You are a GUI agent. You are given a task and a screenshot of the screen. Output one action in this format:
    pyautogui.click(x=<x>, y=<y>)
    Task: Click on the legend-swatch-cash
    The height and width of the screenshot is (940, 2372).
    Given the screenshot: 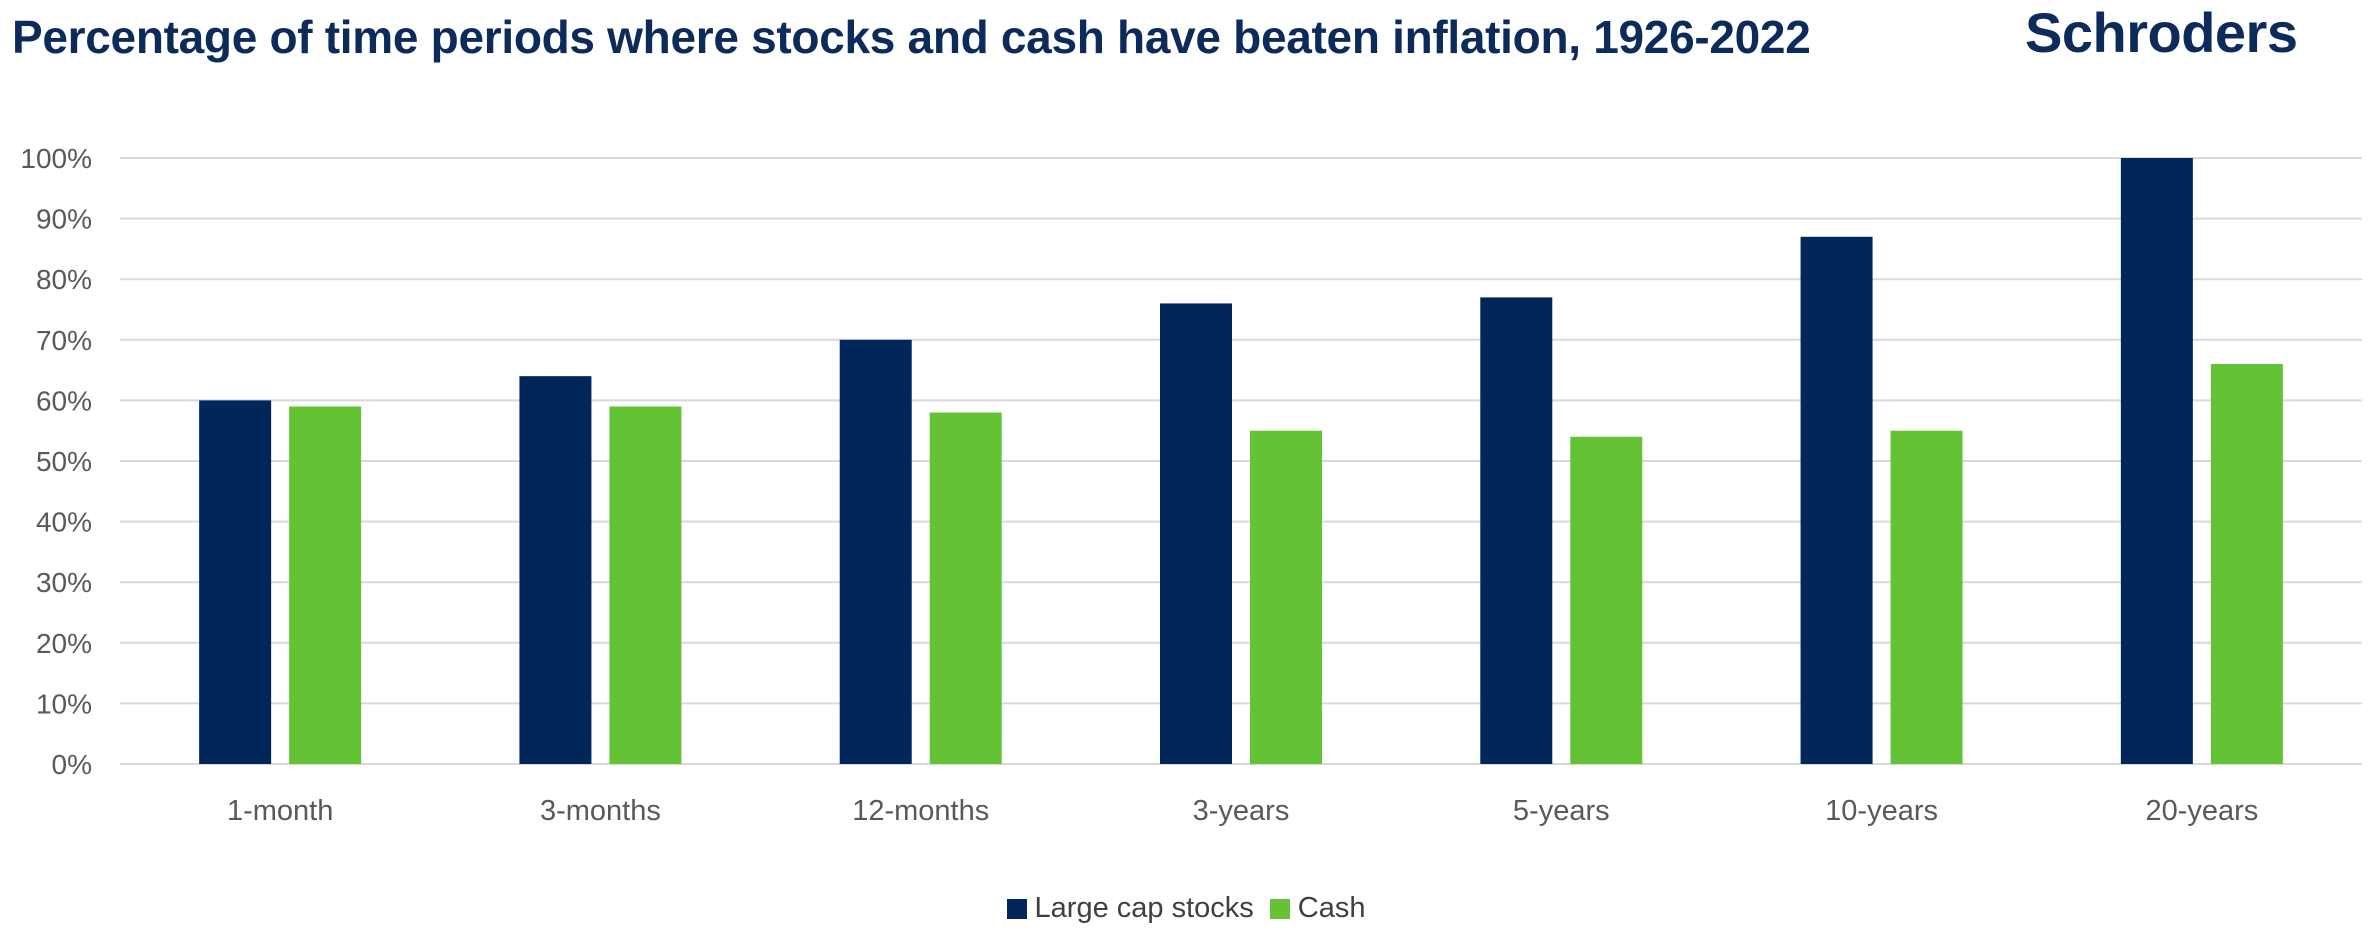 What is the action you would take?
    pyautogui.click(x=1279, y=908)
    